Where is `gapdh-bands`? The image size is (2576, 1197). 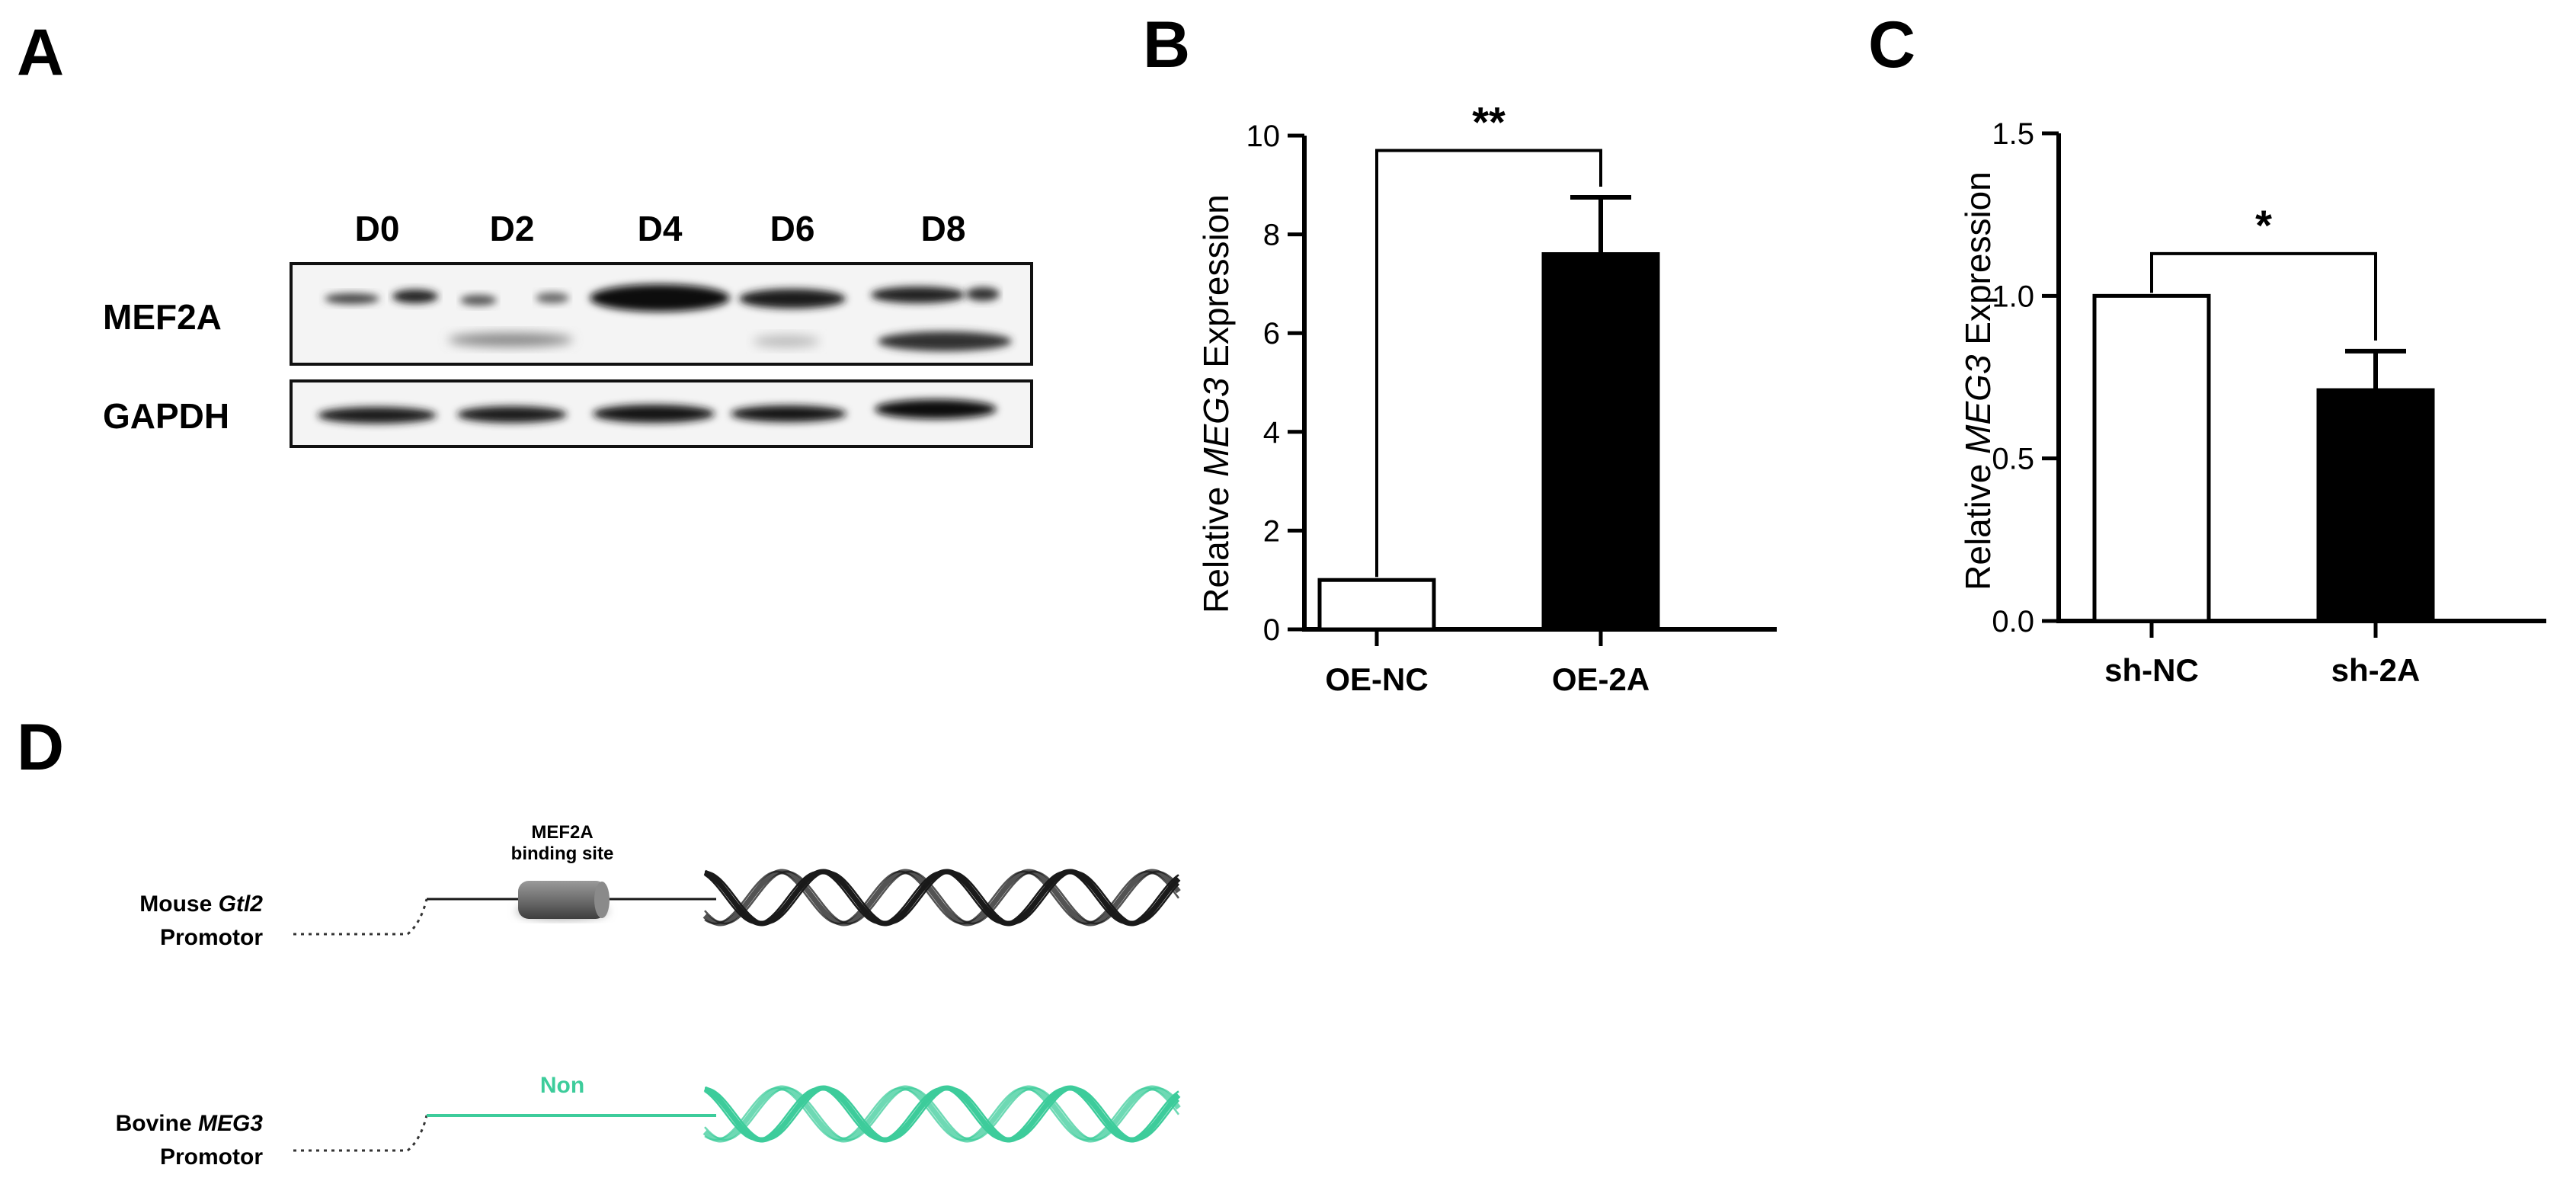 gapdh-bands is located at coordinates (657, 412).